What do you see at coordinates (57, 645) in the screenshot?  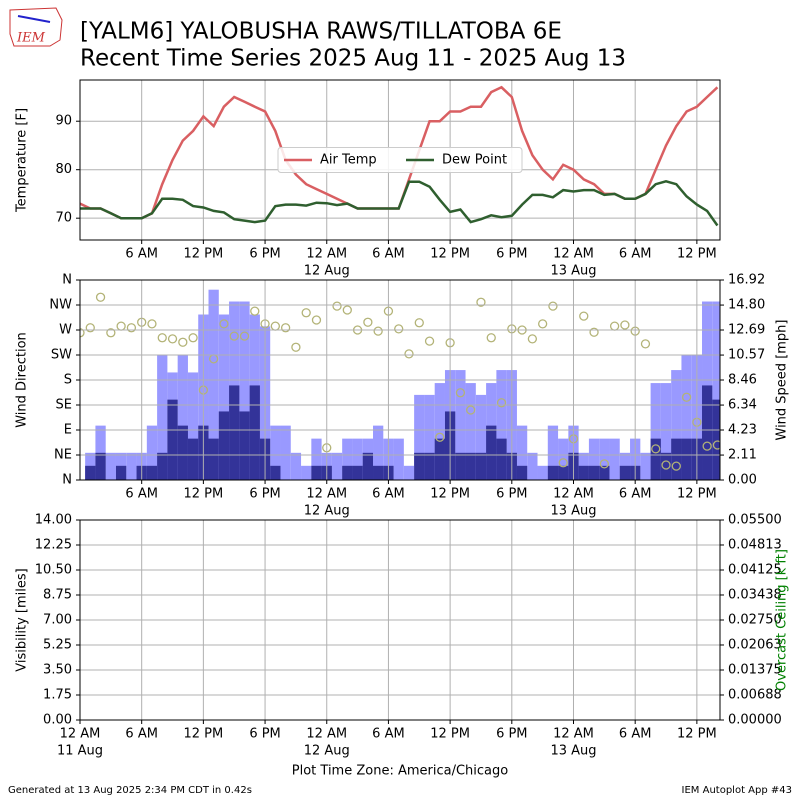 I see `y-tick-label: 5.25` at bounding box center [57, 645].